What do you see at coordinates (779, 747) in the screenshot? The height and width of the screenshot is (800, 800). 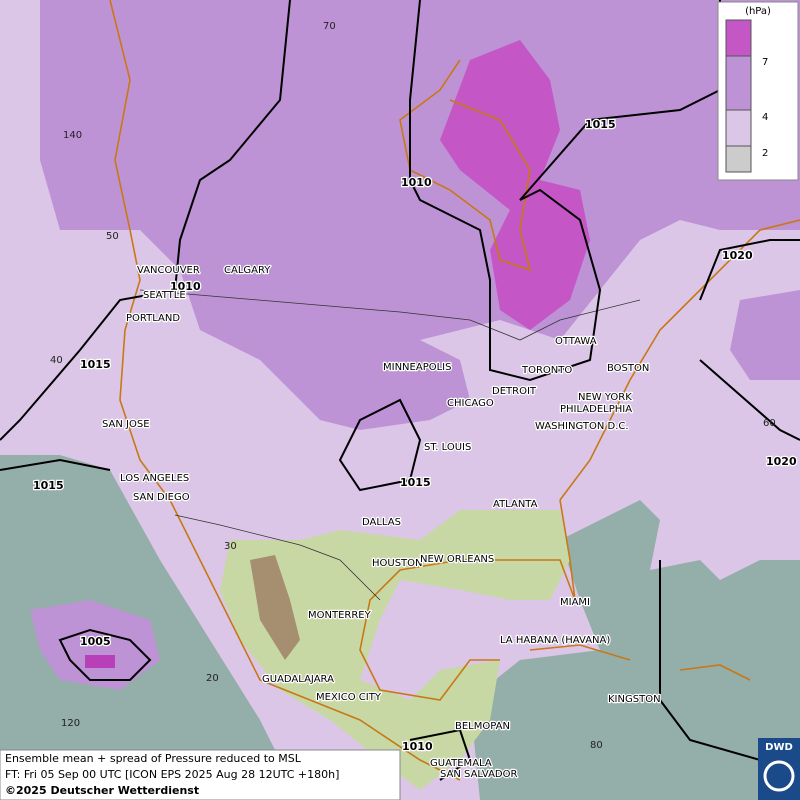 I see `logo-text: DWD` at bounding box center [779, 747].